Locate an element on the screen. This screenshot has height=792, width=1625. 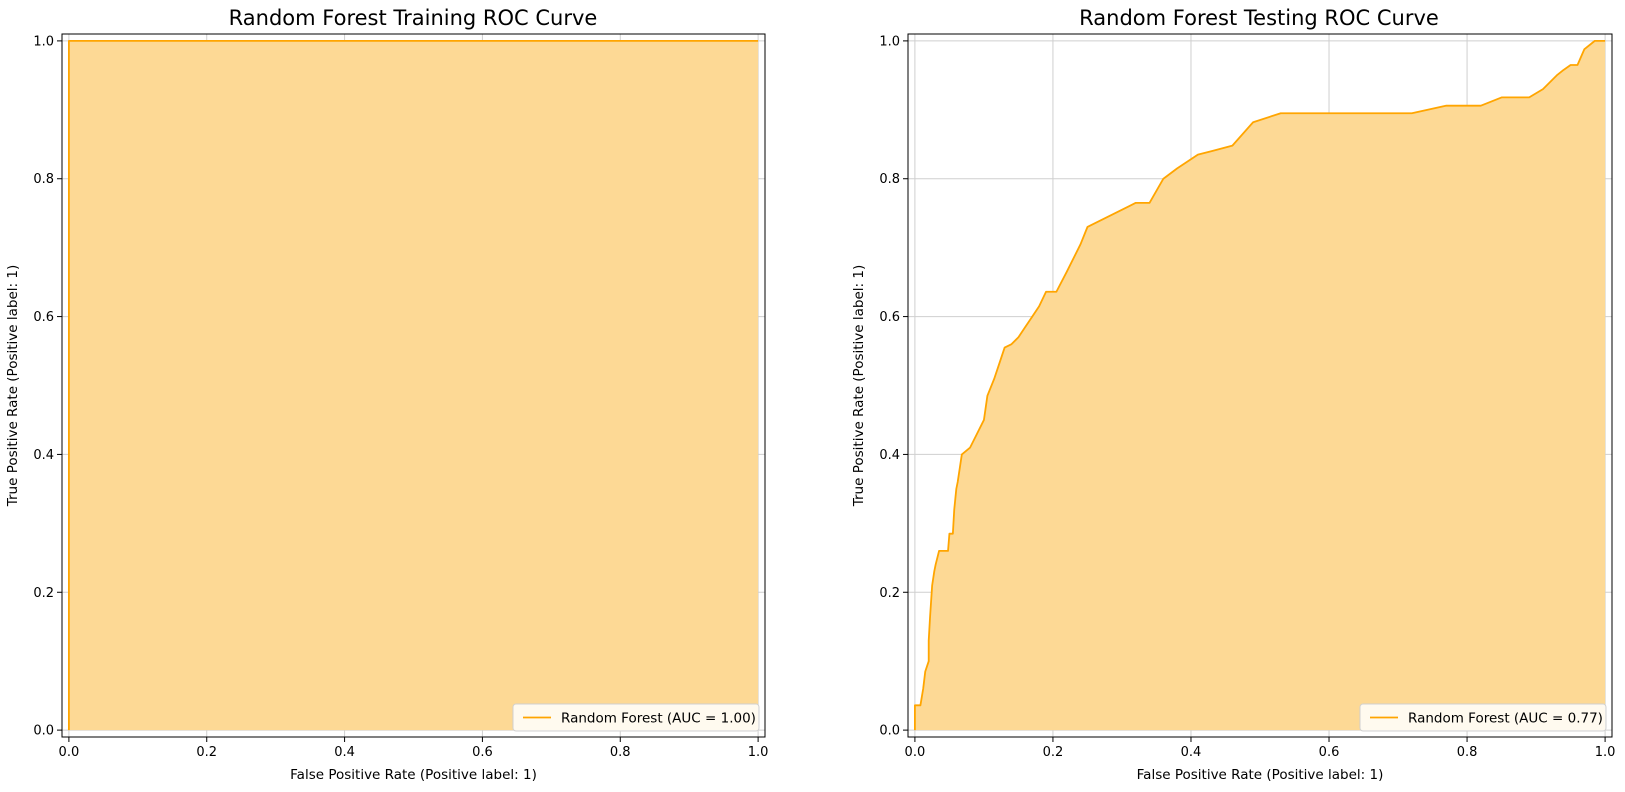
chart-title: Random Forest Testing ROC Curve is located at coordinates (1259, 18).